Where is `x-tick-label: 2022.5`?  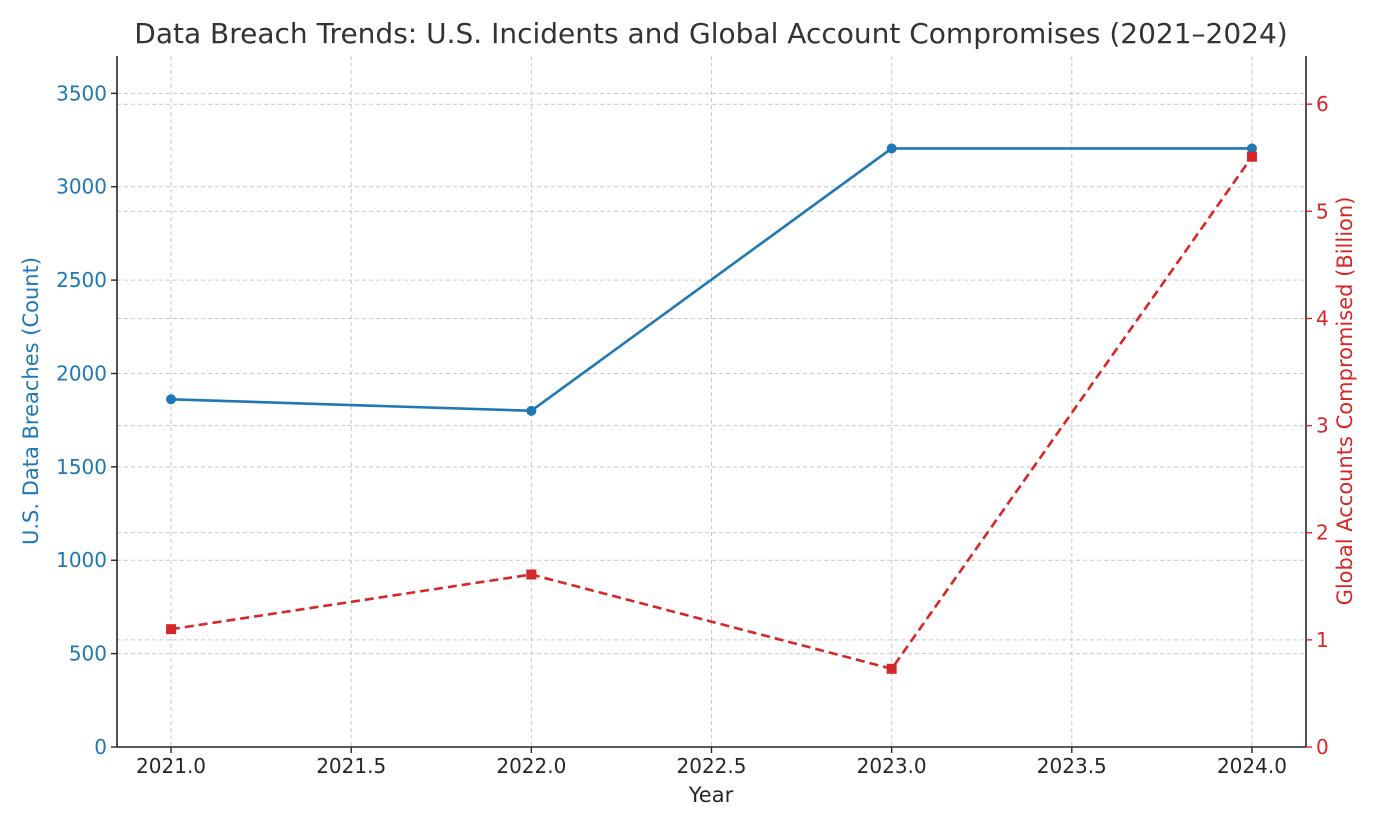
x-tick-label: 2022.5 is located at coordinates (712, 766).